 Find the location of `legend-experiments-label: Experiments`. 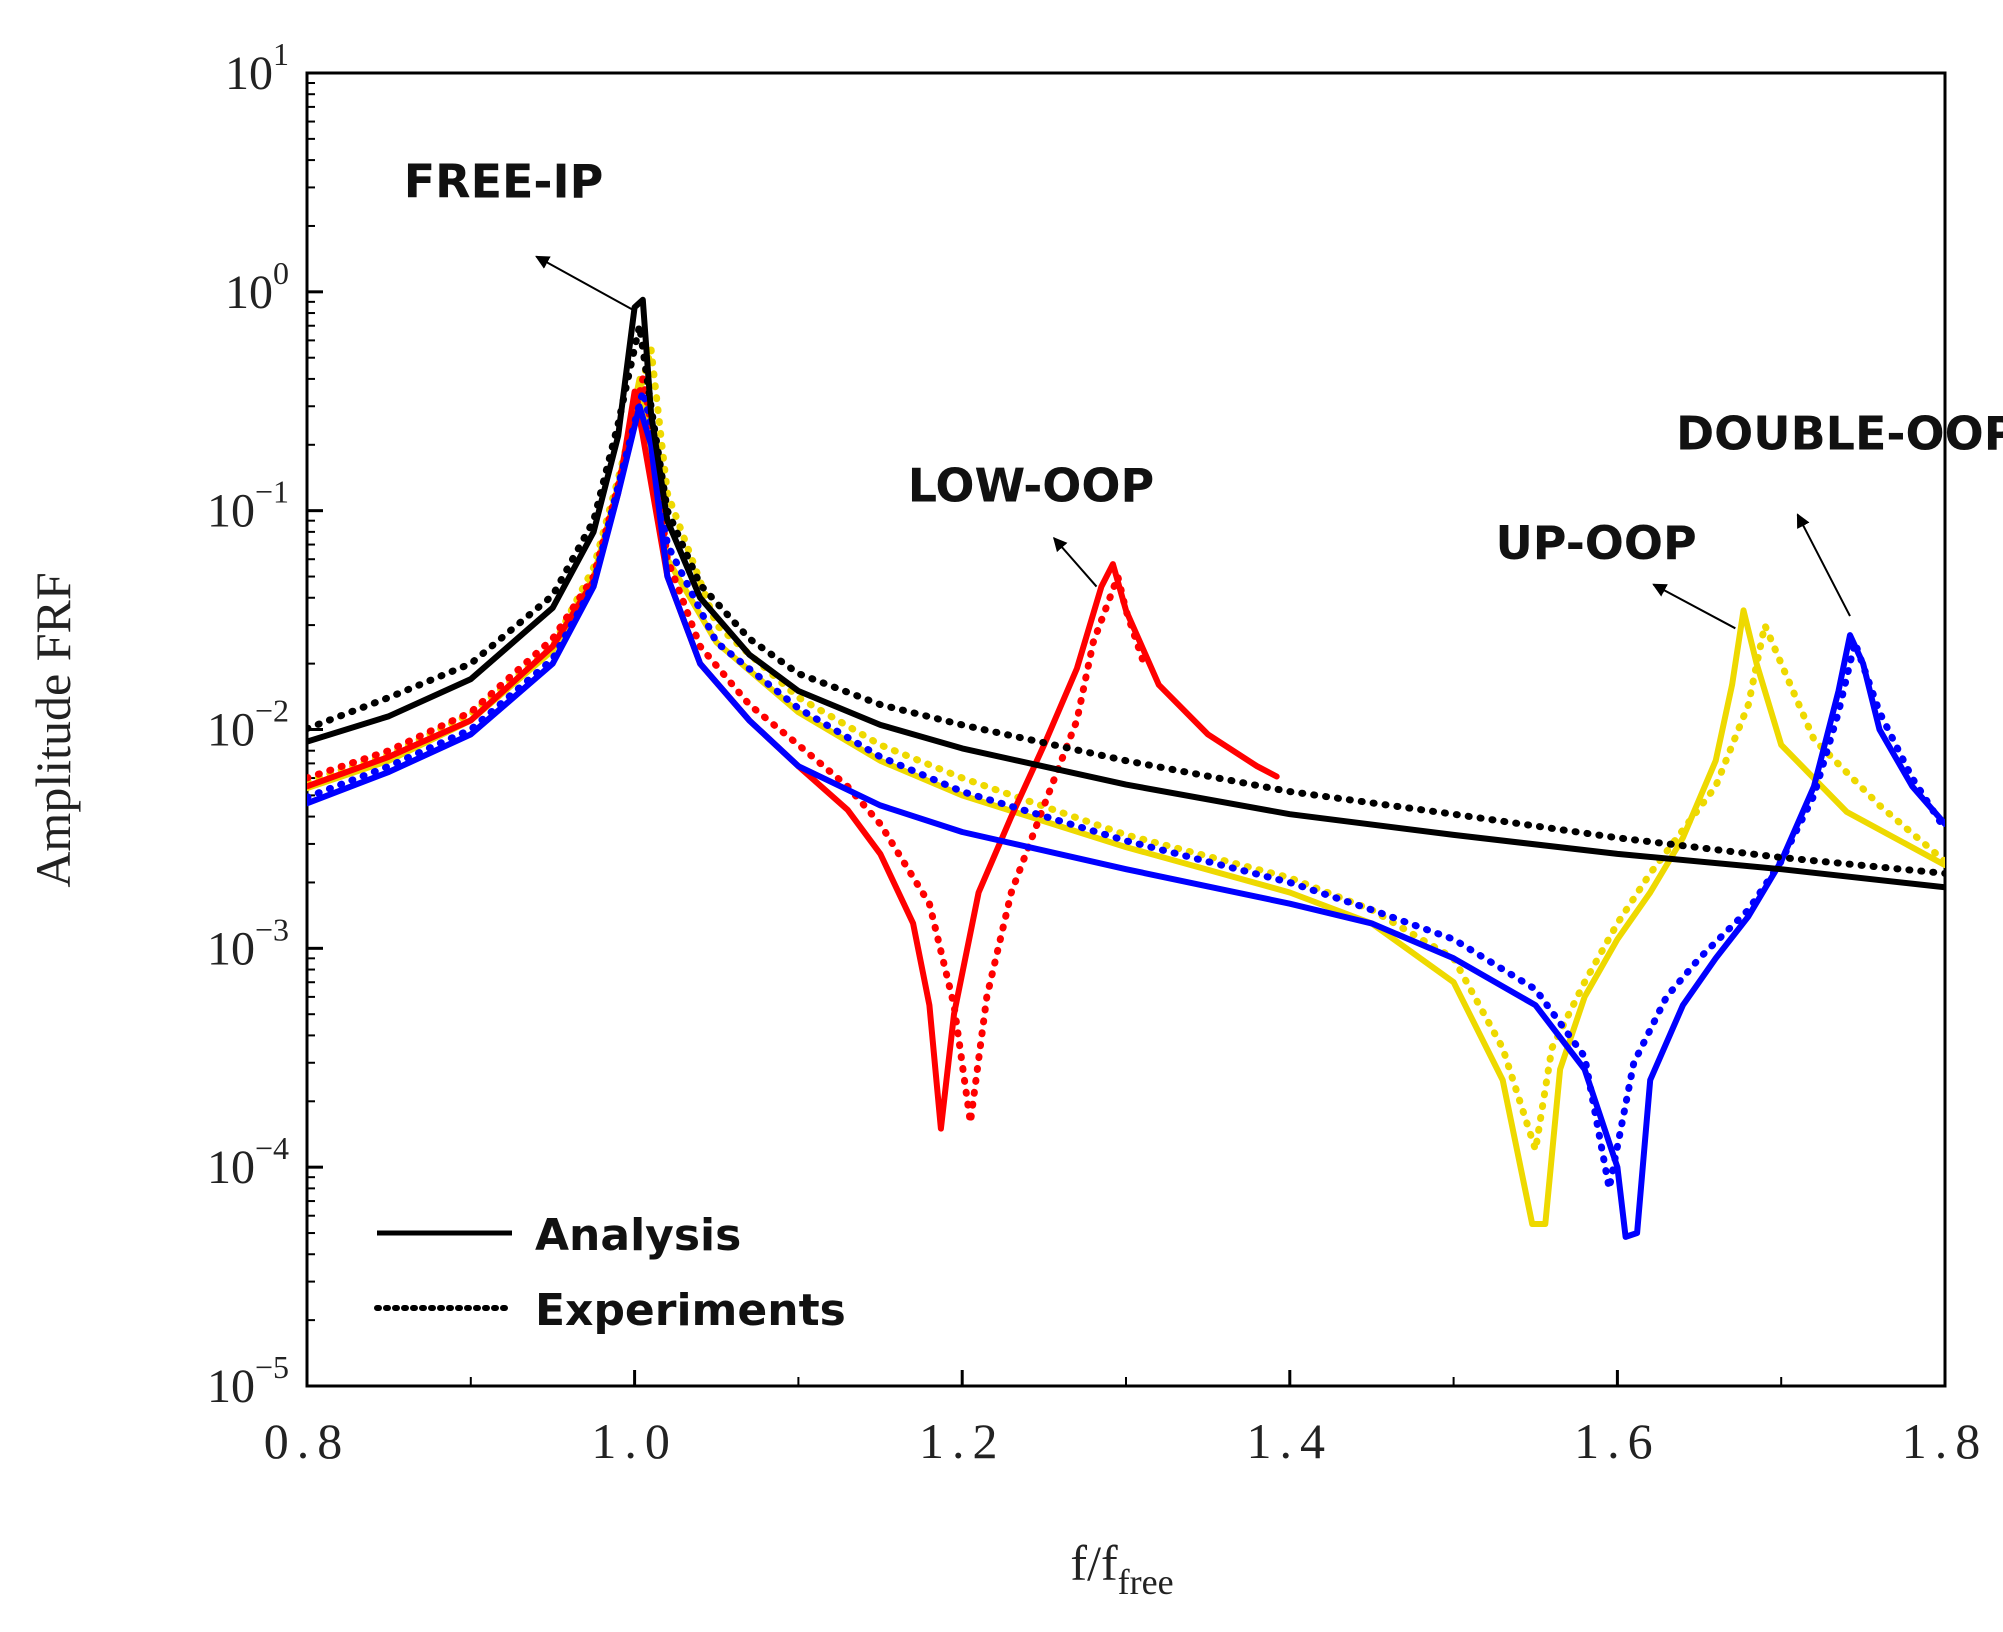

legend-experiments-label: Experiments is located at coordinates (690, 1310).